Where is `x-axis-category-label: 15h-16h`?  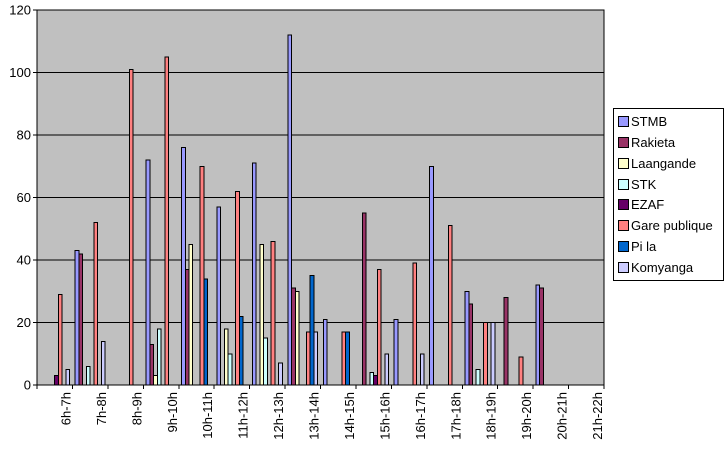 x-axis-category-label: 15h-16h is located at coordinates (384, 416).